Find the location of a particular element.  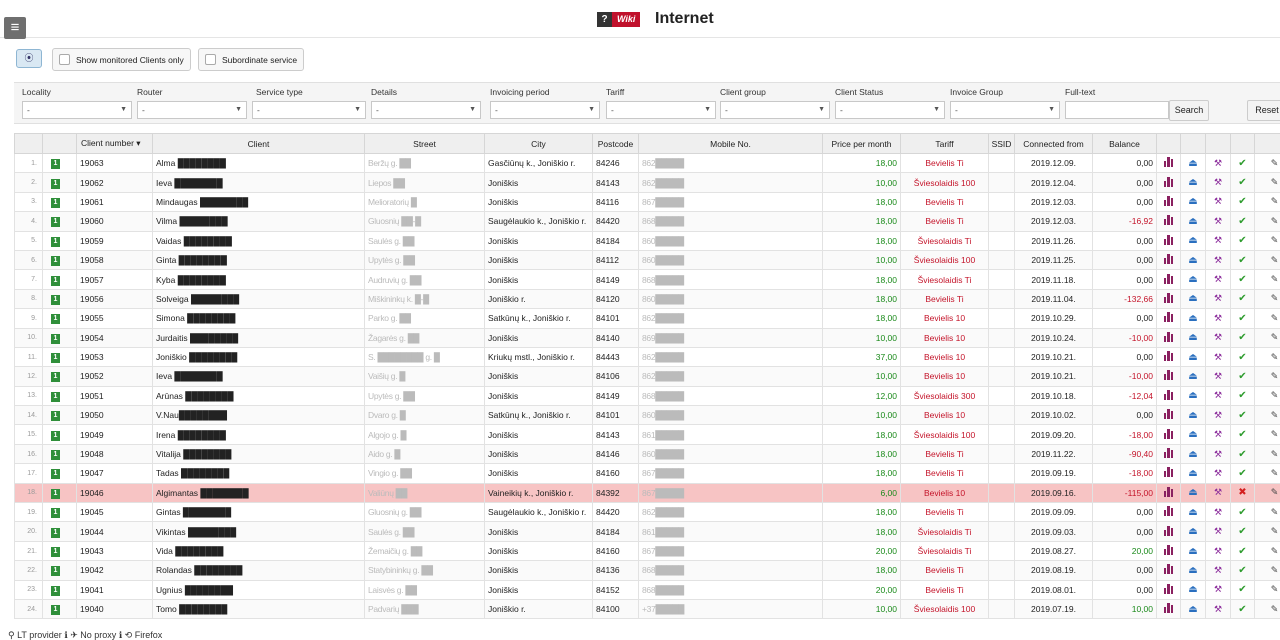

client-name: Ieva ████████ is located at coordinates (258, 376).